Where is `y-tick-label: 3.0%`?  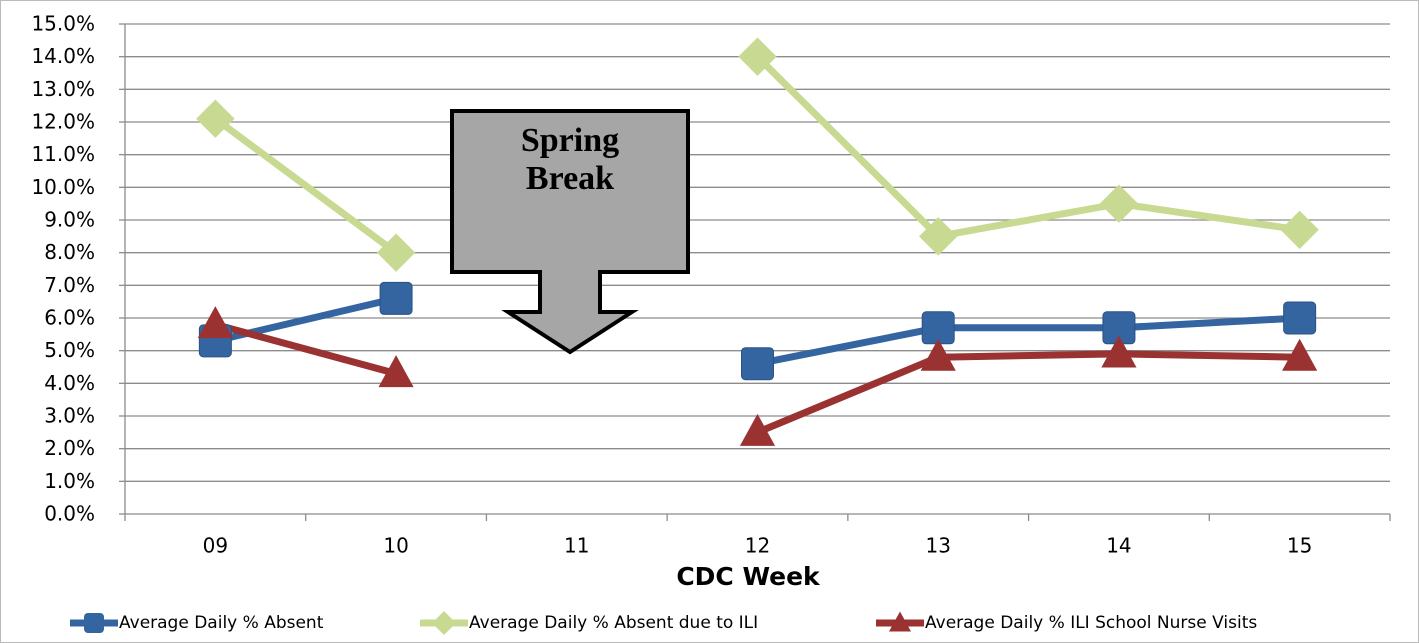
y-tick-label: 3.0% is located at coordinates (69, 416).